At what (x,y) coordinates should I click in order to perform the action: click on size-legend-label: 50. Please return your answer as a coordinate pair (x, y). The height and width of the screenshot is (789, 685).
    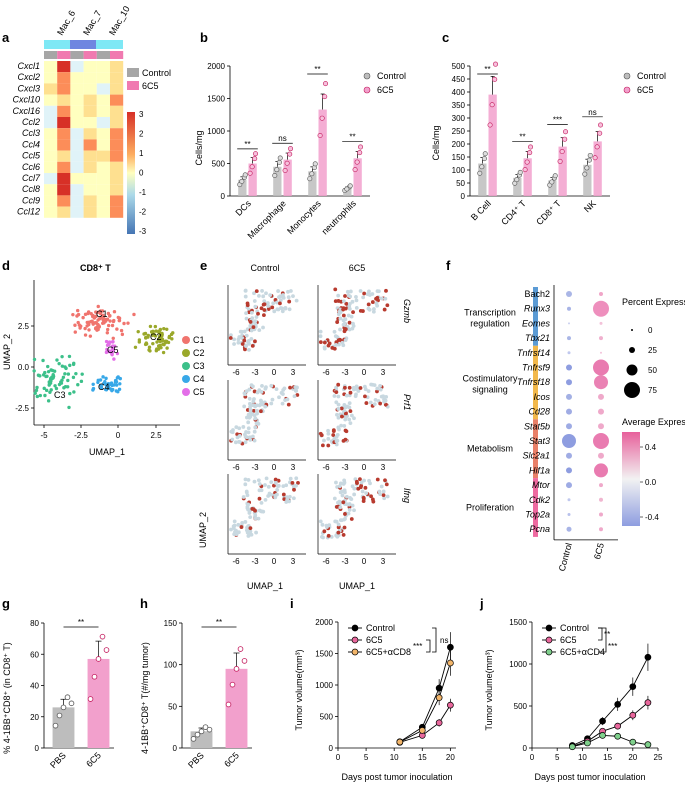
    Looking at the image, I should click on (652, 370).